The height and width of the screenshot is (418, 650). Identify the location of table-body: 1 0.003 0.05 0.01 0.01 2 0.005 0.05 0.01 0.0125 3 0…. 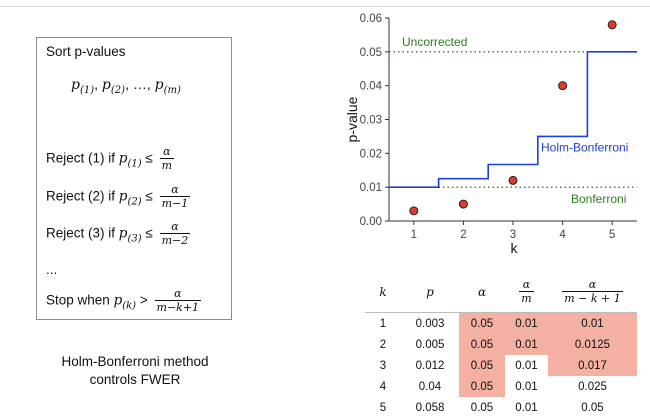
(501, 365).